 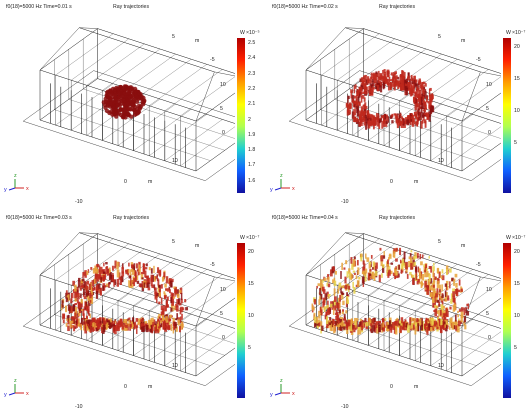 What do you see at coordinates (5, 190) in the screenshot?
I see `triad-label: y` at bounding box center [5, 190].